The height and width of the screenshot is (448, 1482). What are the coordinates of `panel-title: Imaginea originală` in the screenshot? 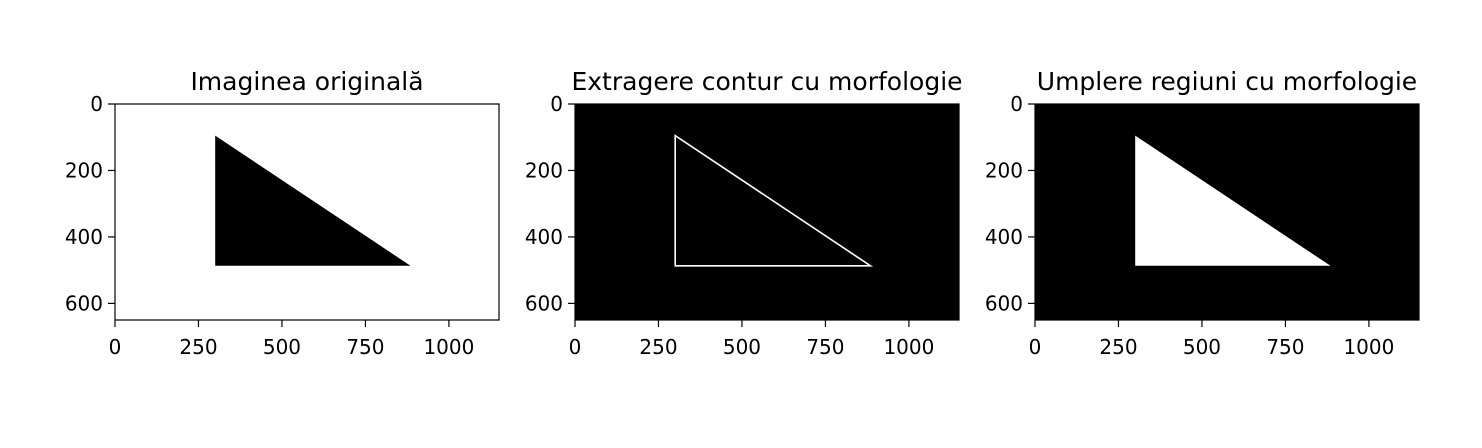 It's located at (306, 81).